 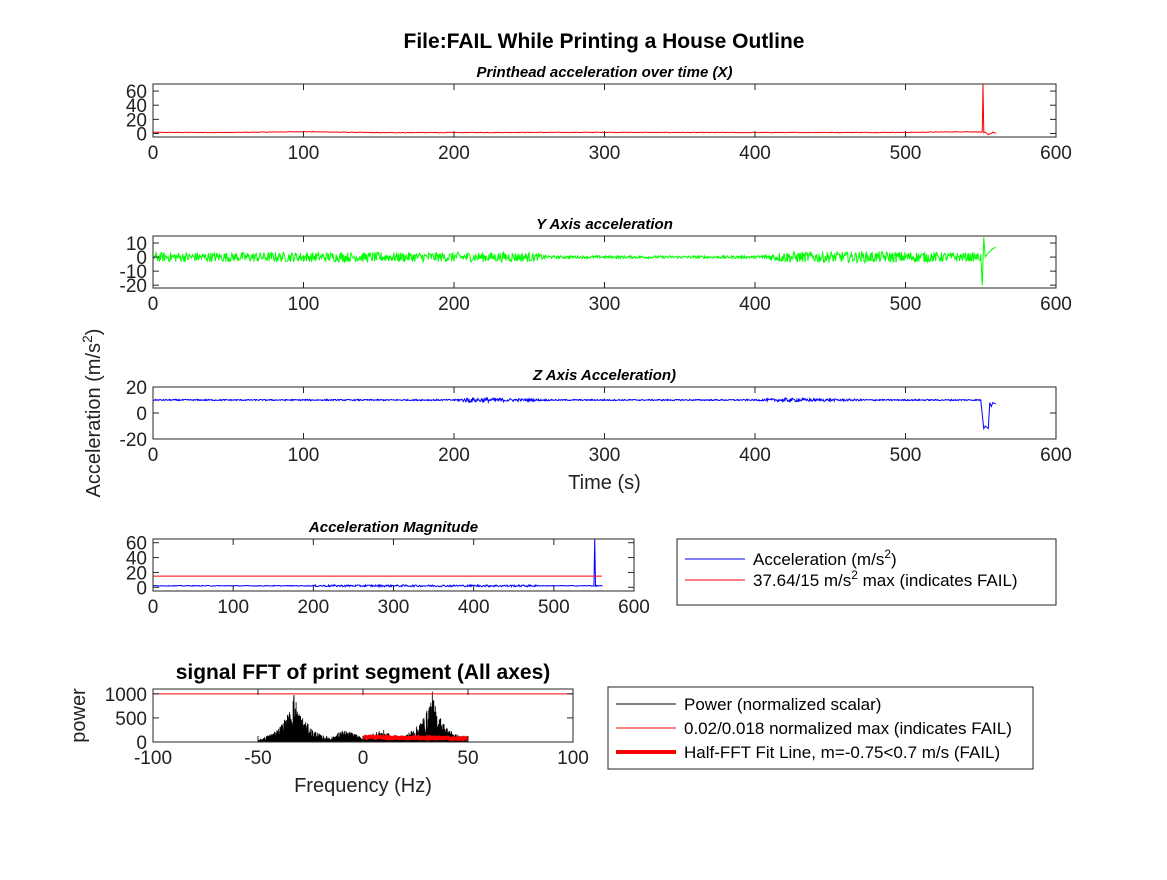 I want to click on chart-1-ytick-label: 20, so click(x=136, y=120).